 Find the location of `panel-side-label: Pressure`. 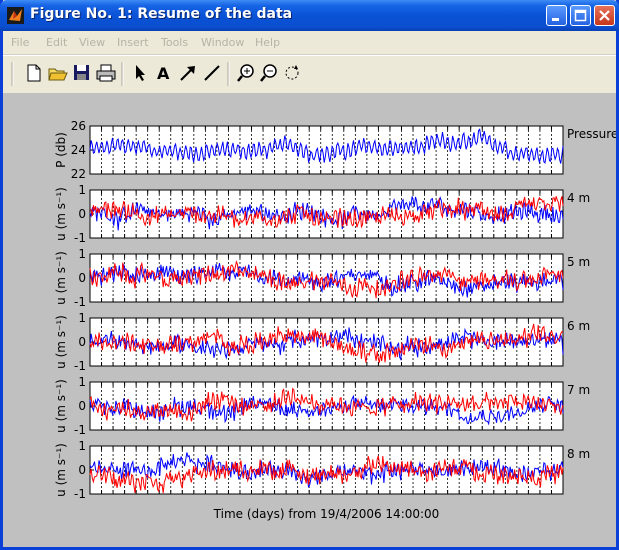

panel-side-label: Pressure is located at coordinates (591, 134).